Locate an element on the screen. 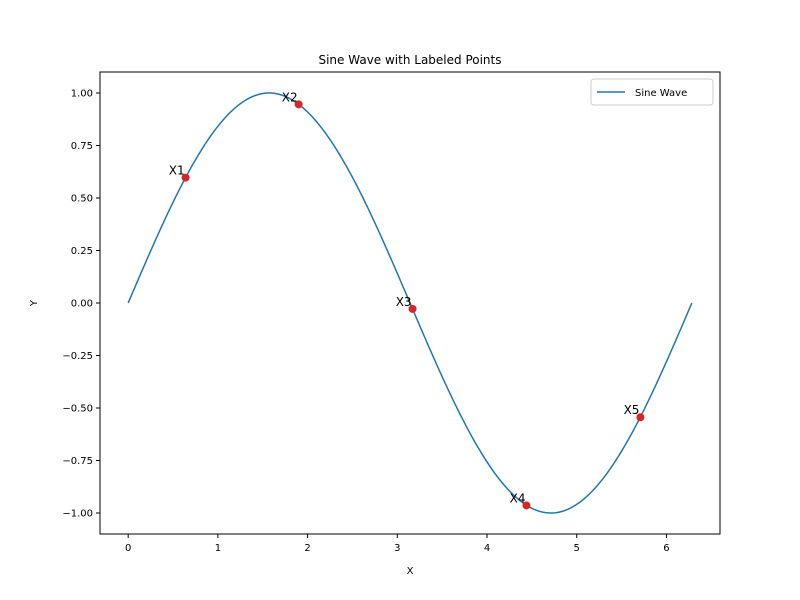 The width and height of the screenshot is (800, 600). x-tick-label: 4 is located at coordinates (487, 548).